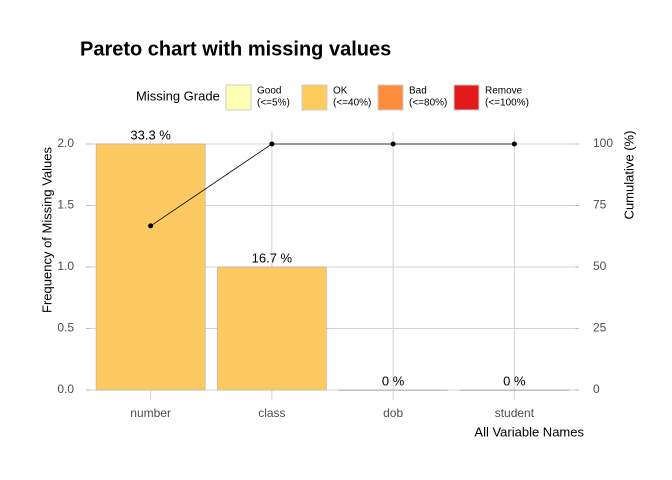 This screenshot has height=480, width=672. What do you see at coordinates (393, 413) in the screenshot?
I see `x-tick-label: dob` at bounding box center [393, 413].